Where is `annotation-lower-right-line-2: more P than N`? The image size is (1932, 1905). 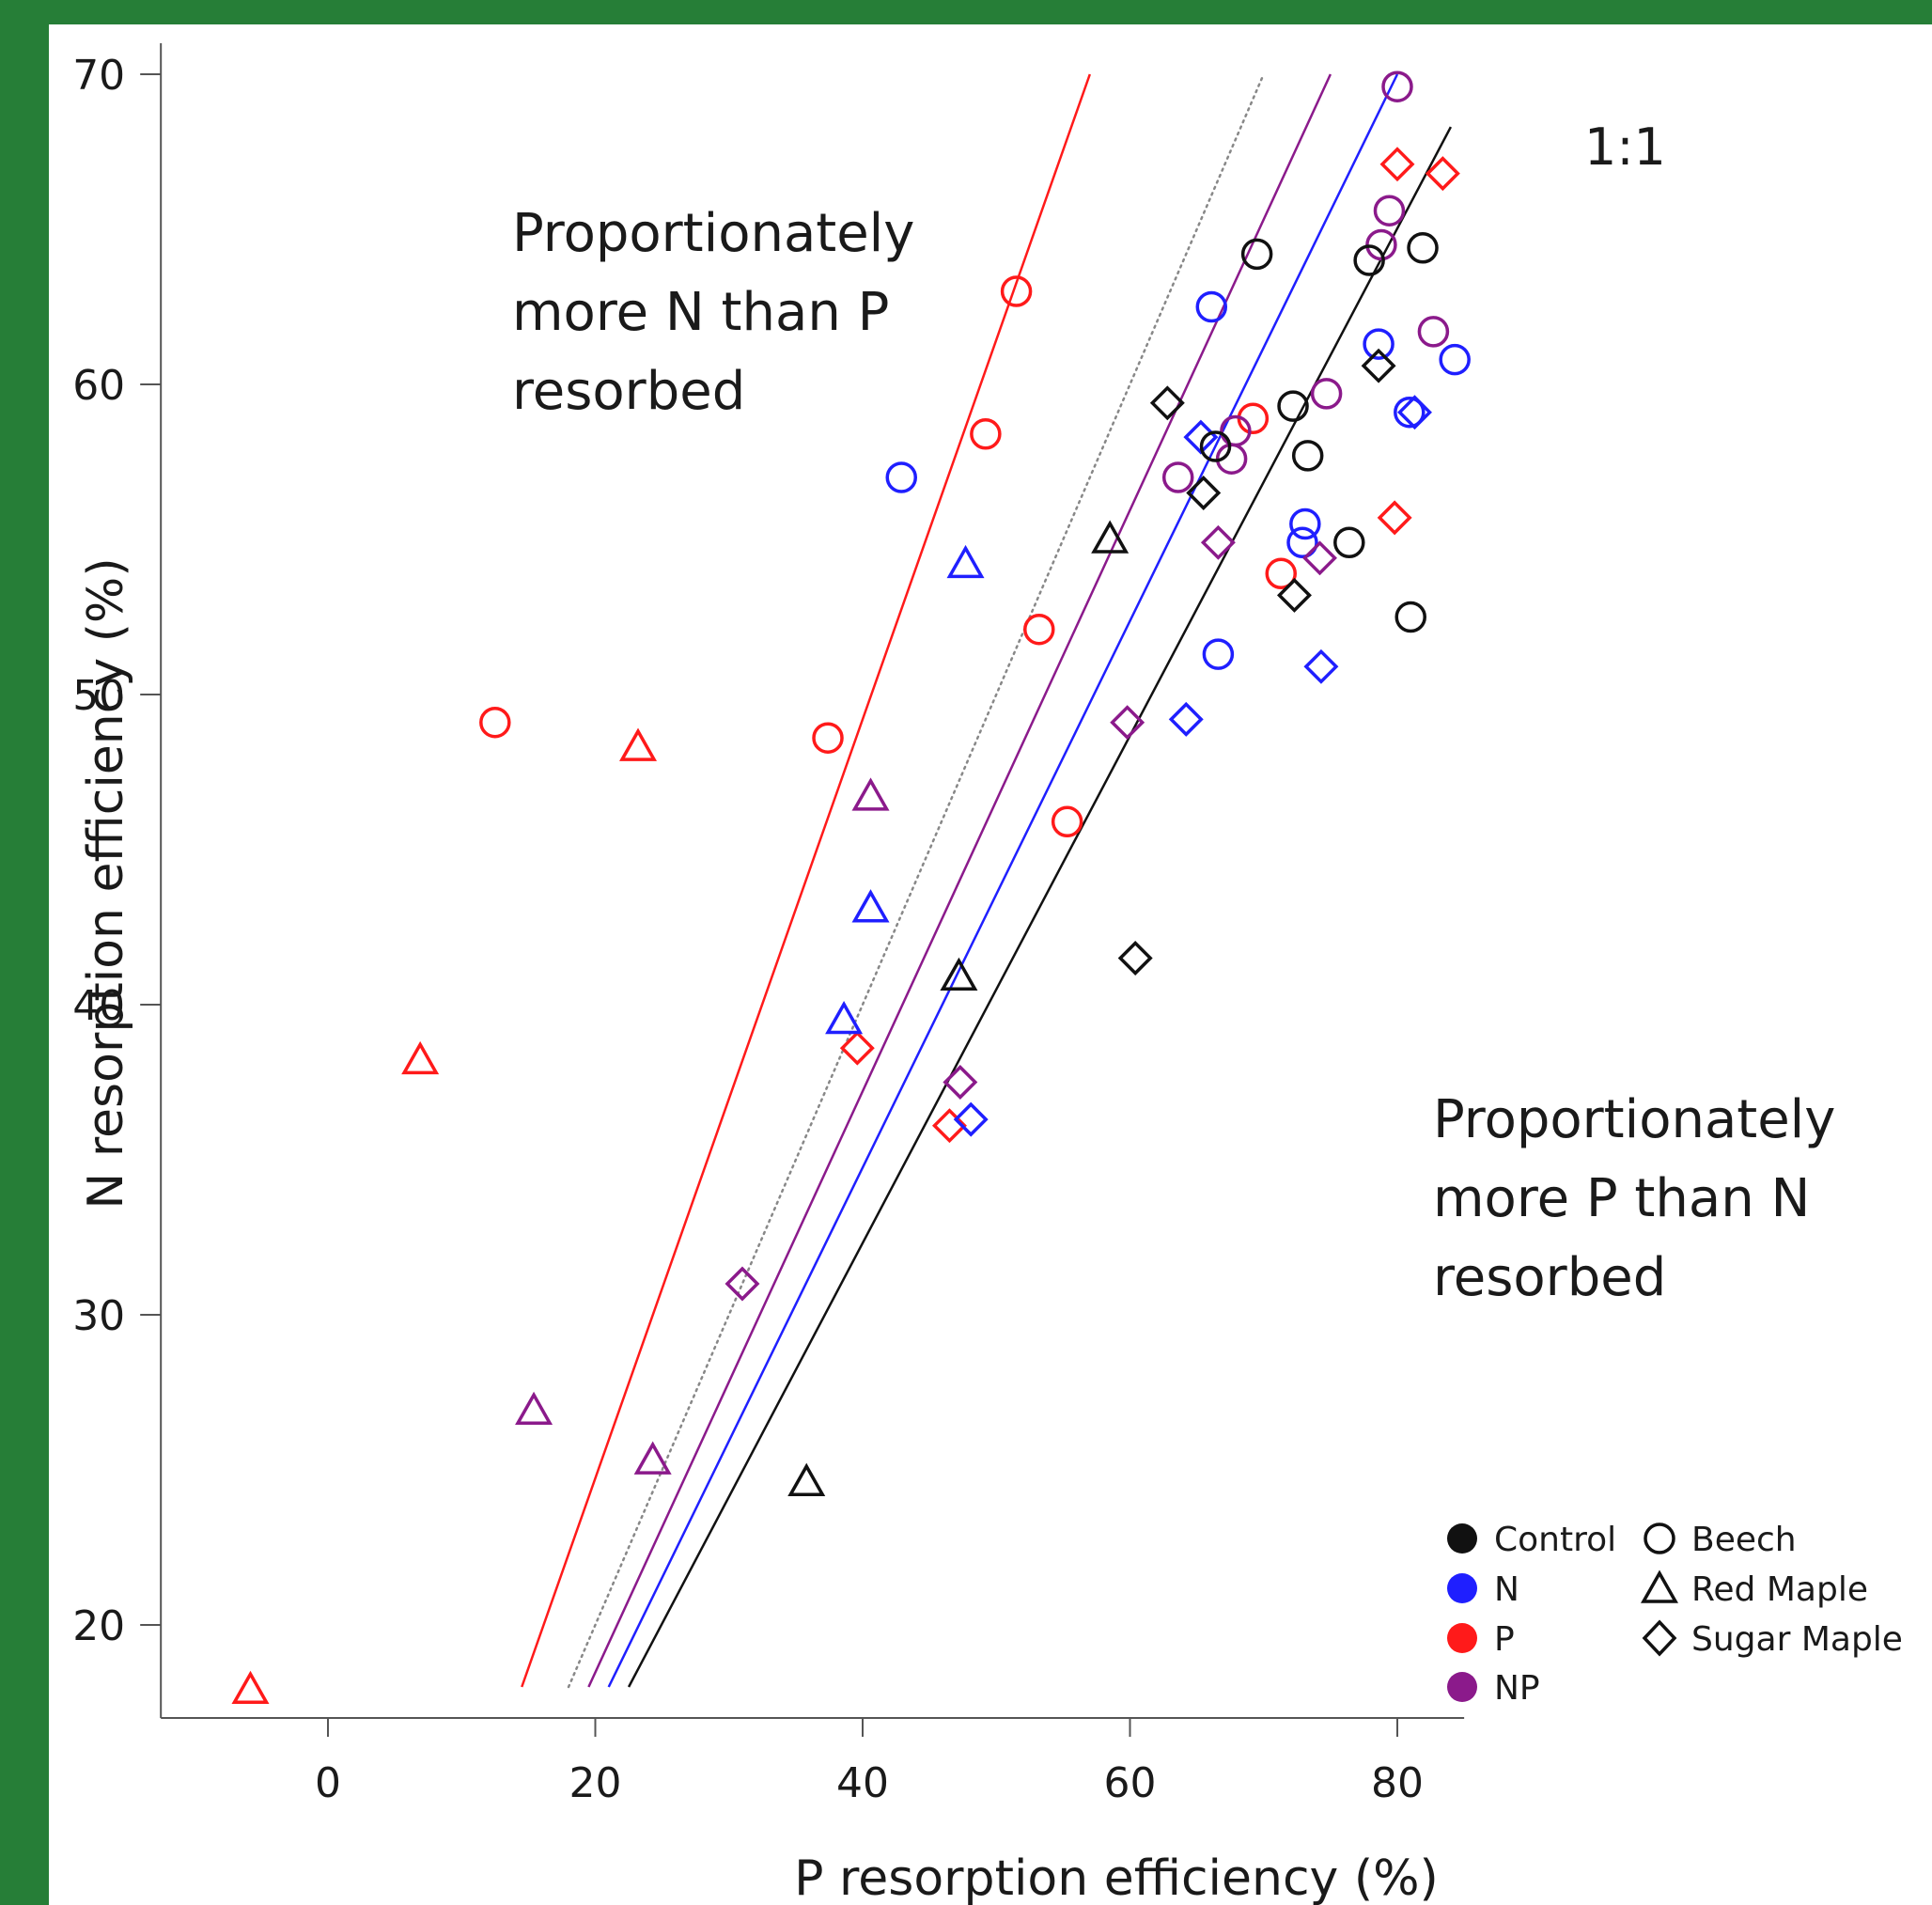 annotation-lower-right-line-2: more P than N is located at coordinates (1621, 1198).